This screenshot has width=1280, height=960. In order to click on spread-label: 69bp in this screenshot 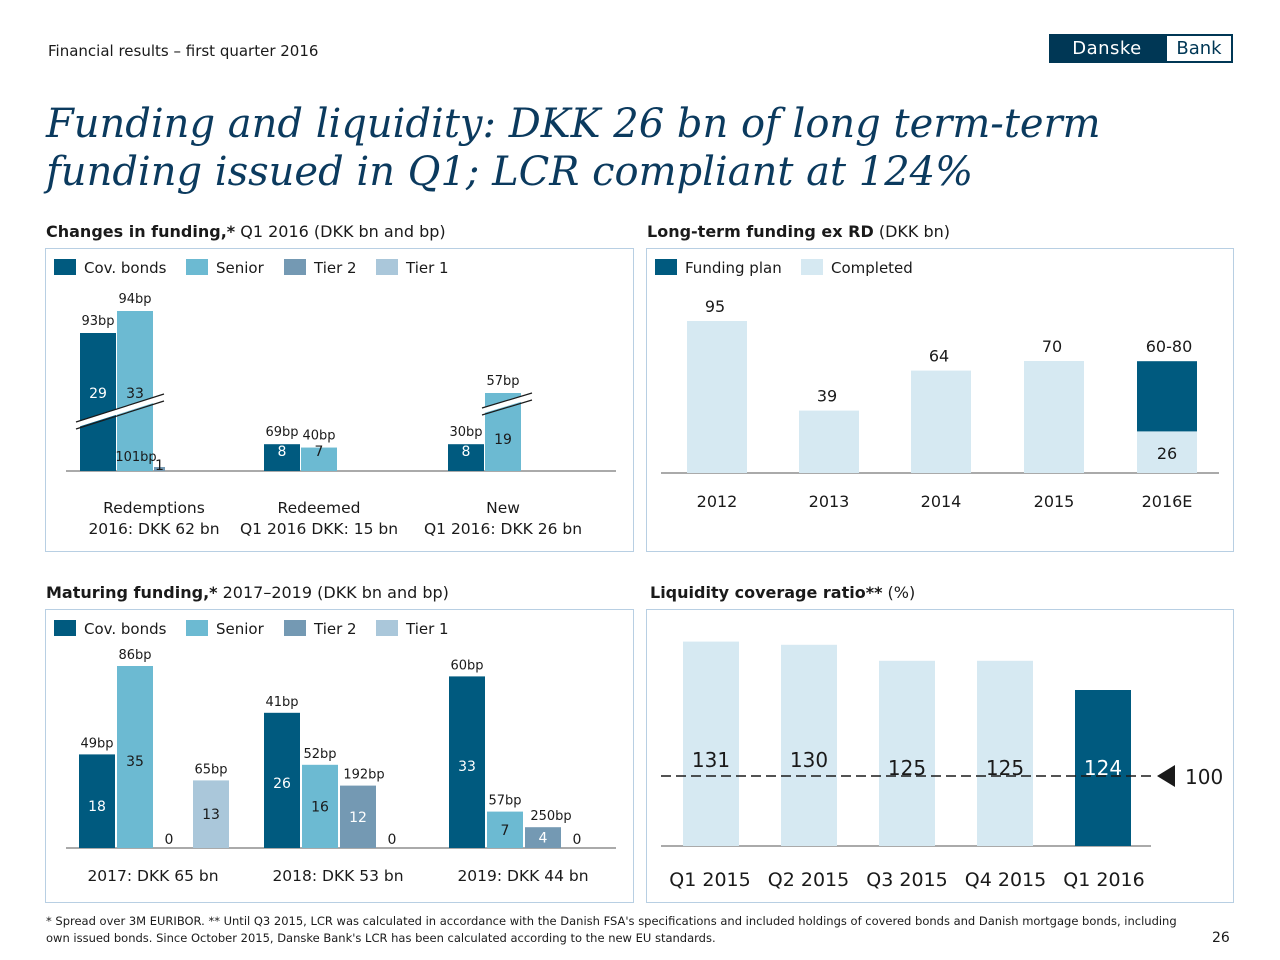, I will do `click(281, 432)`.